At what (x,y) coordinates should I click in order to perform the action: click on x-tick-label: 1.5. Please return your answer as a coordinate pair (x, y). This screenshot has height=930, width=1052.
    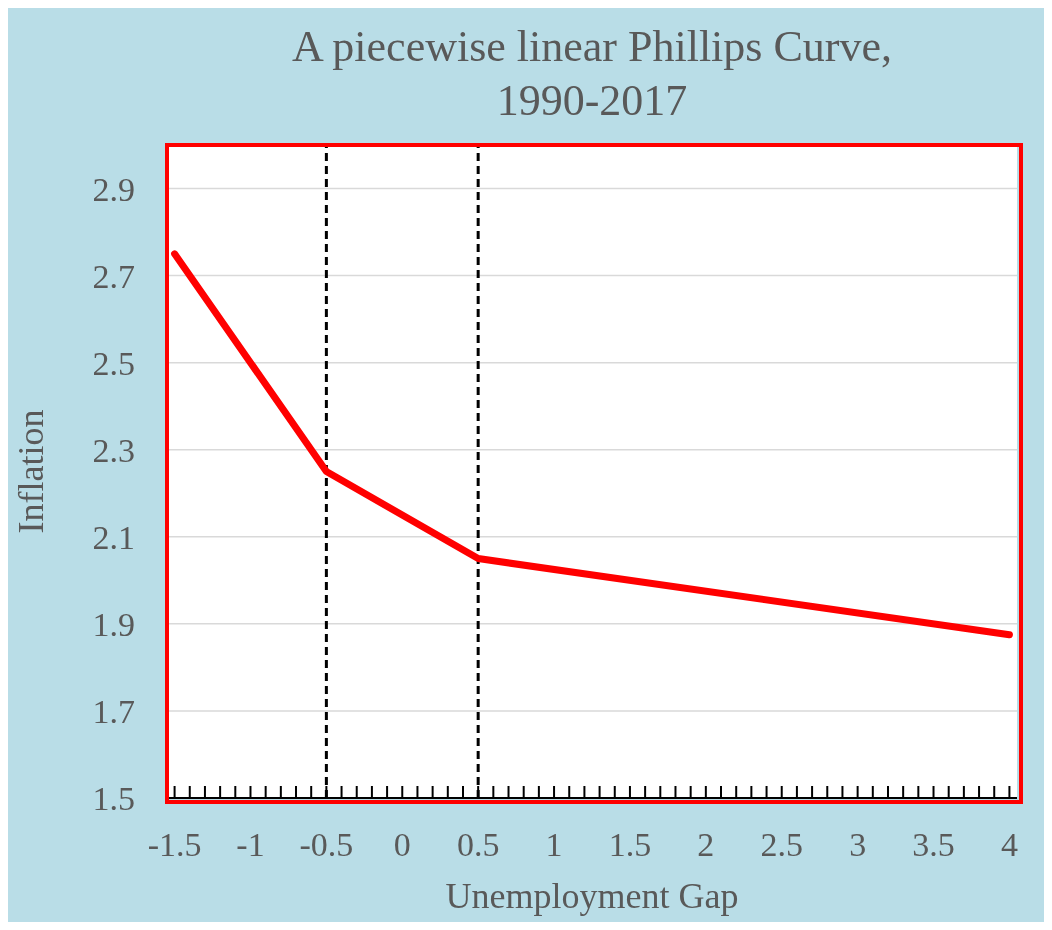
    Looking at the image, I should click on (630, 844).